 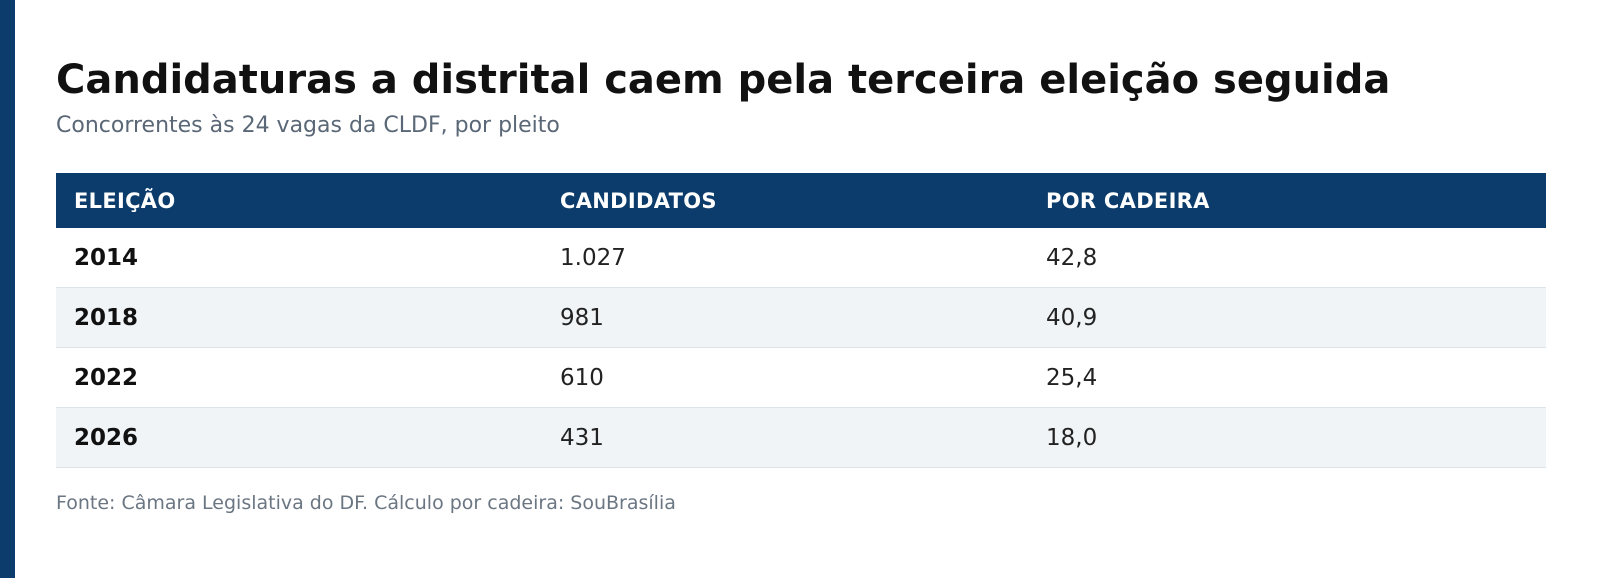 I want to click on candidates-cell: 610, so click(x=785, y=377).